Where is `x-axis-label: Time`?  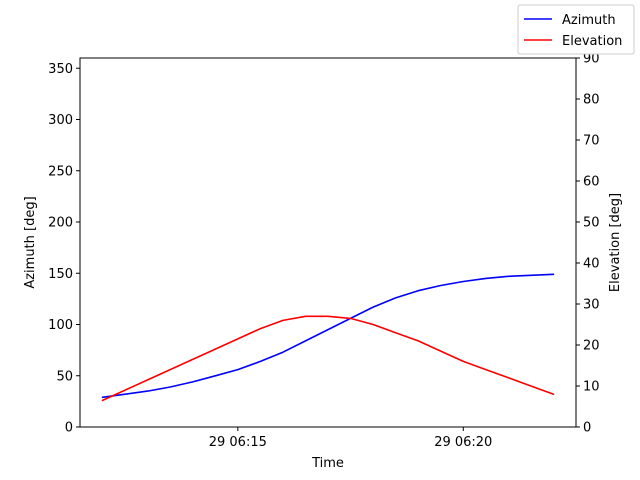 x-axis-label: Time is located at coordinates (327, 463).